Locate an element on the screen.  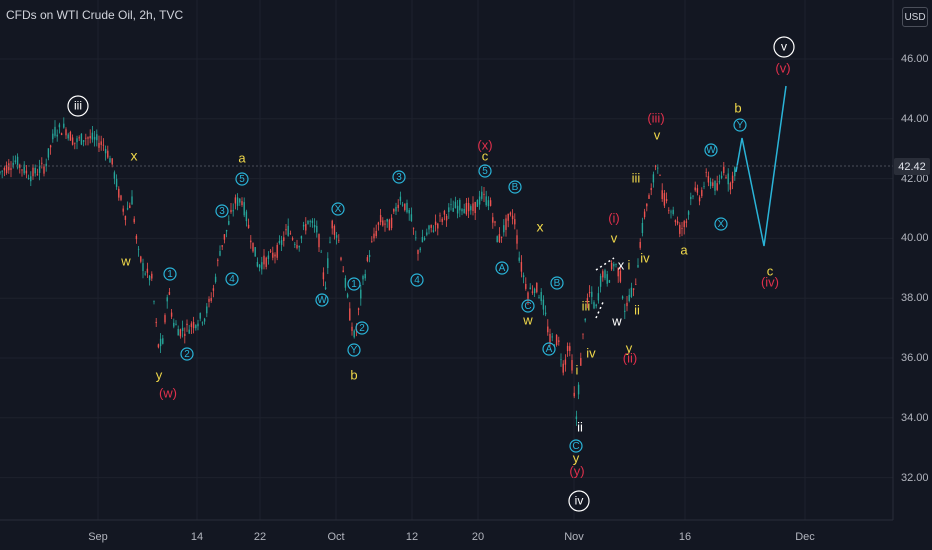
wave-label: i is located at coordinates (577, 369).